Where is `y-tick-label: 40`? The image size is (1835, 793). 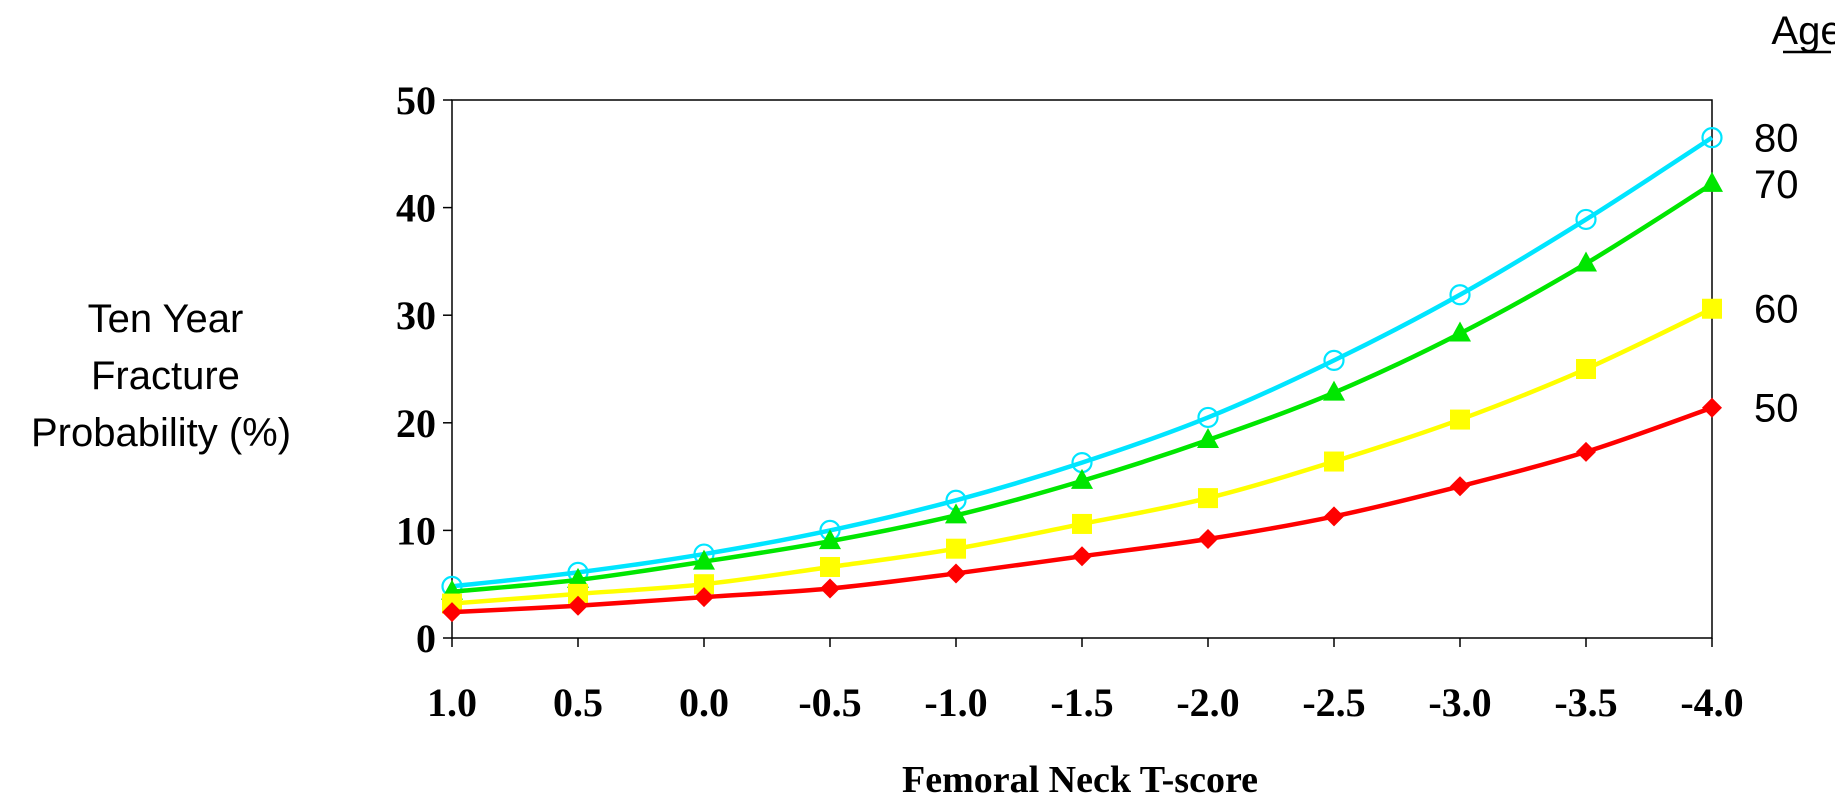 y-tick-label: 40 is located at coordinates (416, 208).